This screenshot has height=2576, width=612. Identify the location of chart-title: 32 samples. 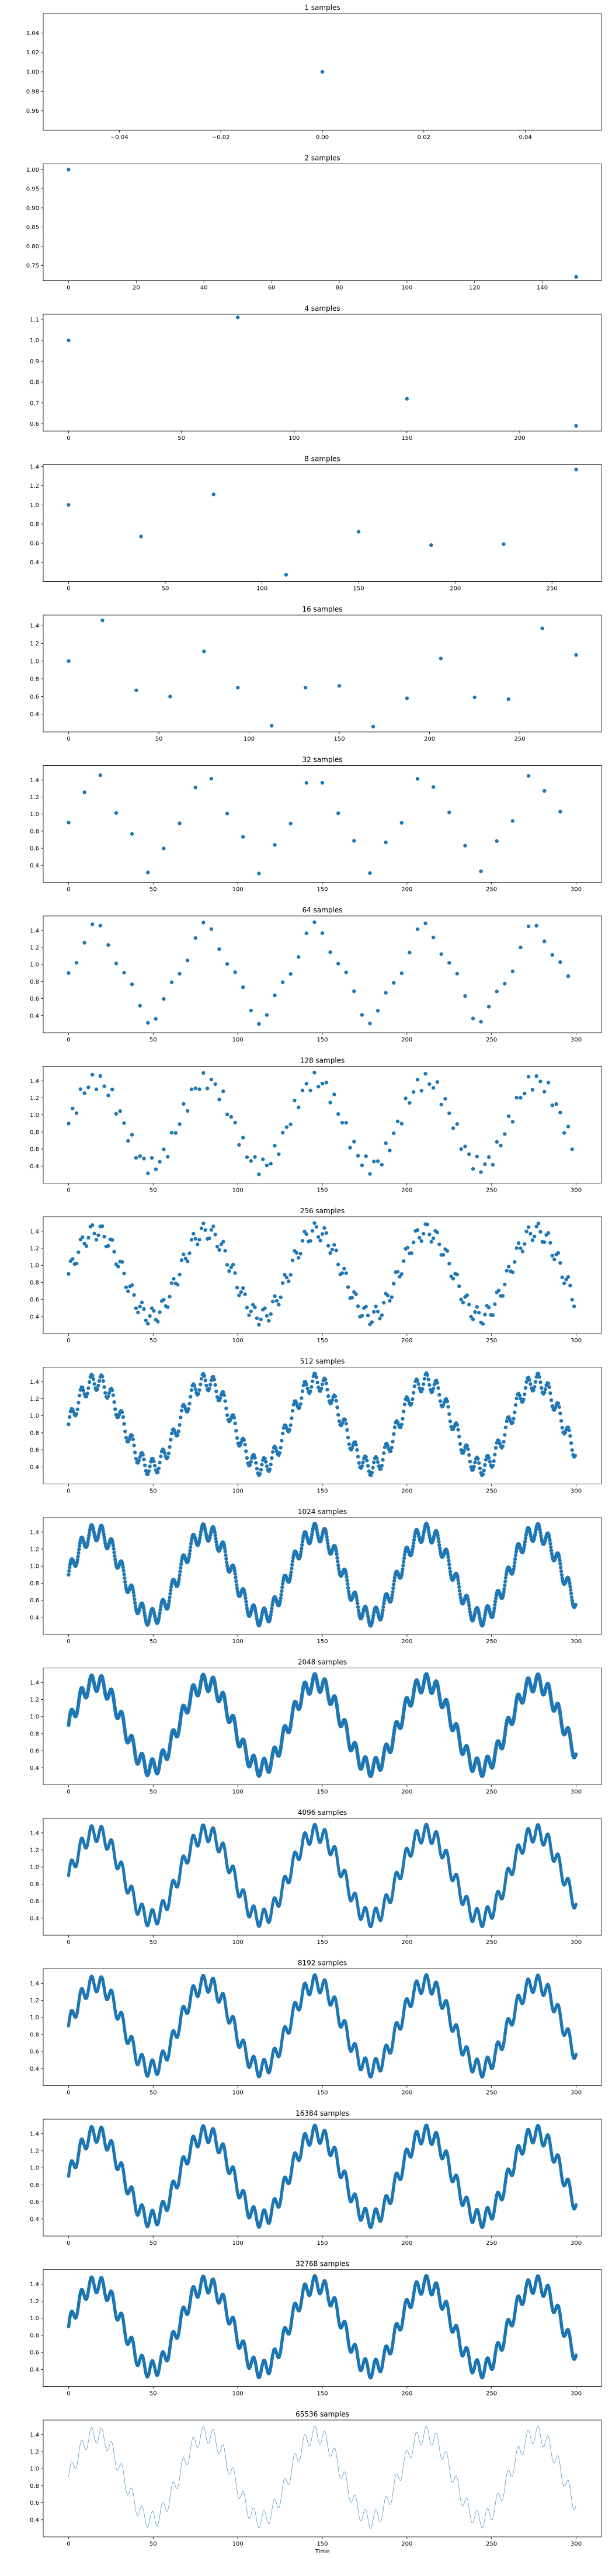
(322, 760).